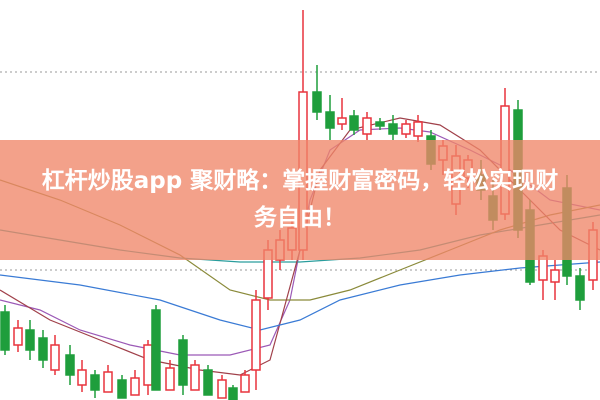 The height and width of the screenshot is (400, 600). I want to click on title-line: 务自由！, so click(300, 218).